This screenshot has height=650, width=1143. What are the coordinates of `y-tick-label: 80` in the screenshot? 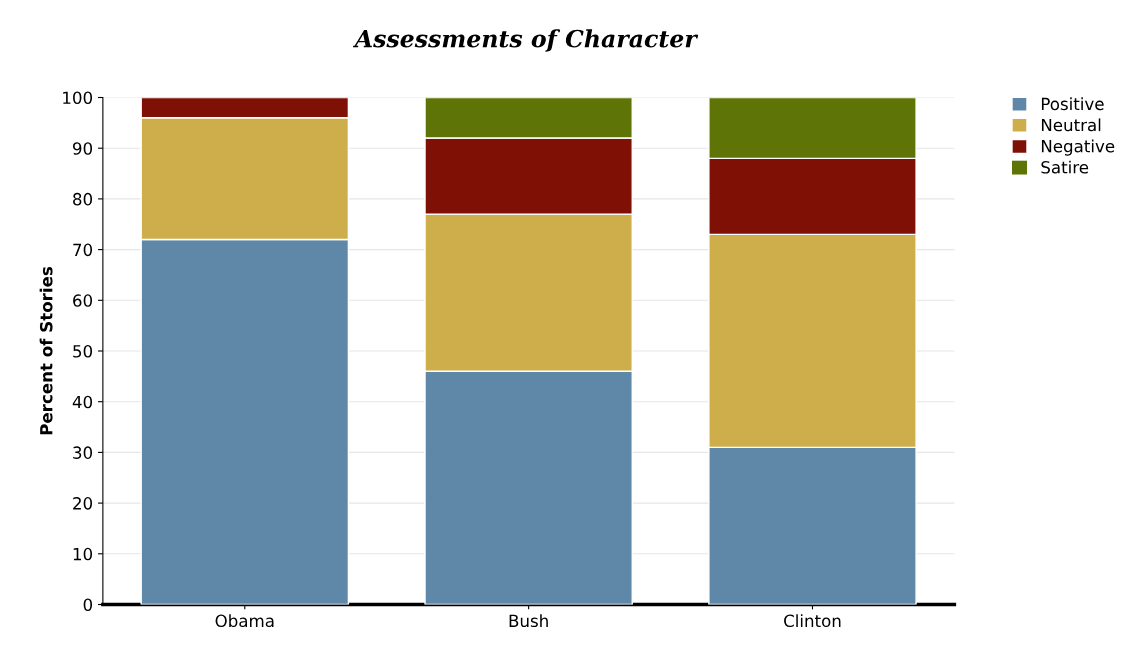 It's located at (83, 199).